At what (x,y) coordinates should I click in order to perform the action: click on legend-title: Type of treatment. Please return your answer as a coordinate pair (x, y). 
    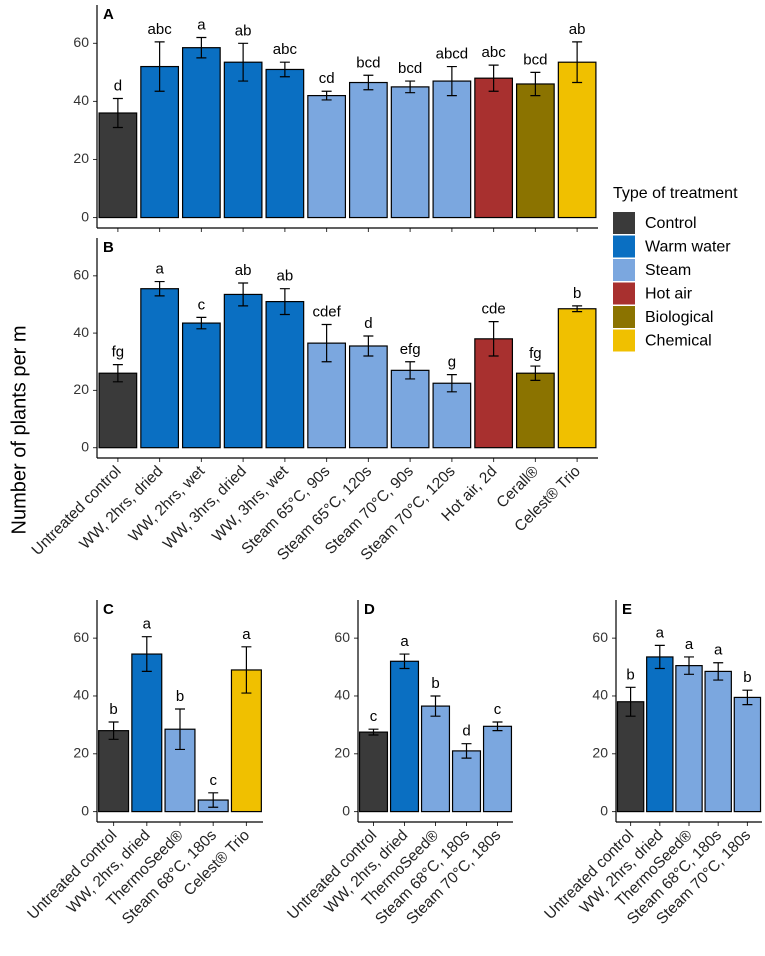
    Looking at the image, I should click on (675, 193).